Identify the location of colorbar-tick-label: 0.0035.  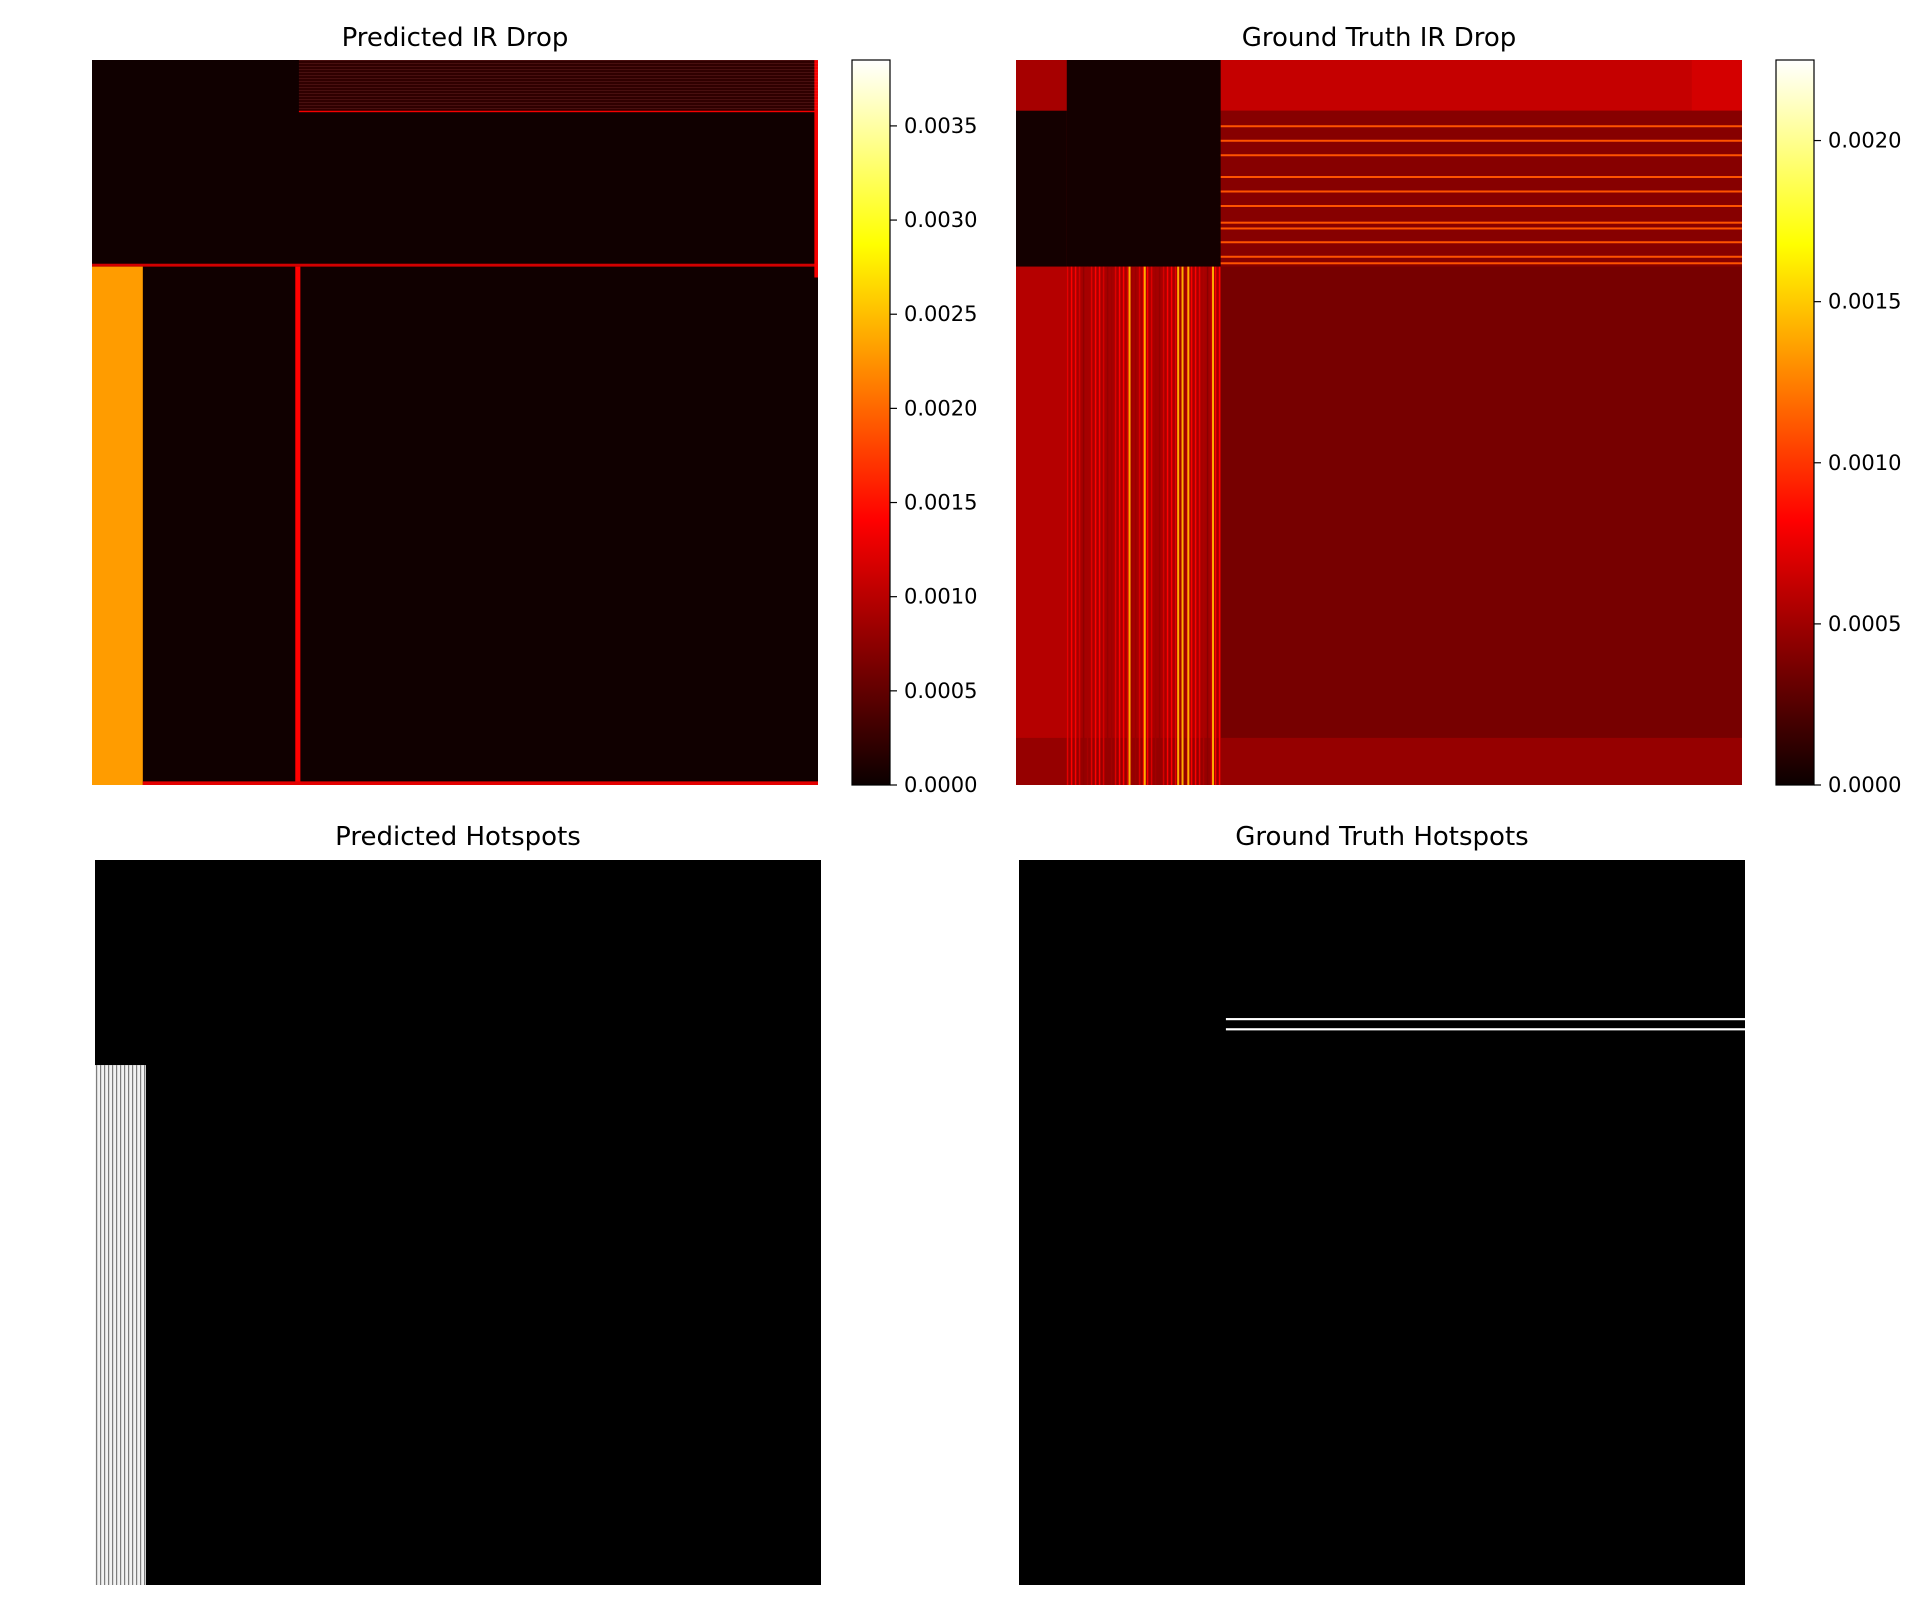
(940, 126).